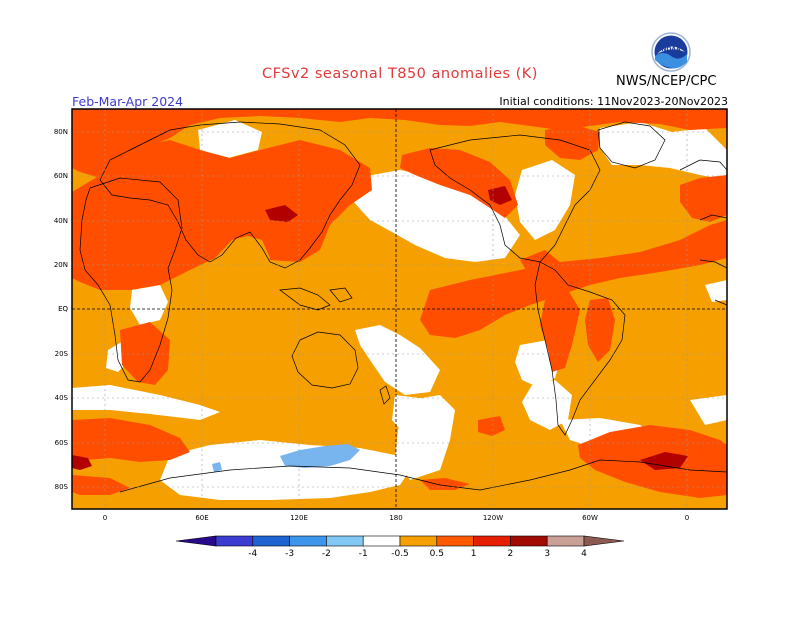 This screenshot has width=800, height=618. Describe the element at coordinates (61, 132) in the screenshot. I see `lat-label-80n: 80N` at that location.